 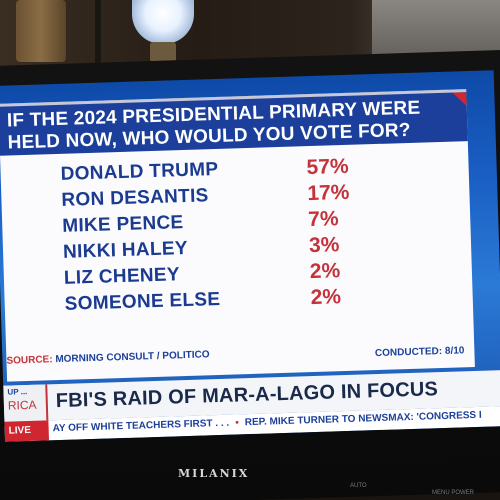 I want to click on candidate-name: SOMEONE ELSE, so click(x=142, y=301).